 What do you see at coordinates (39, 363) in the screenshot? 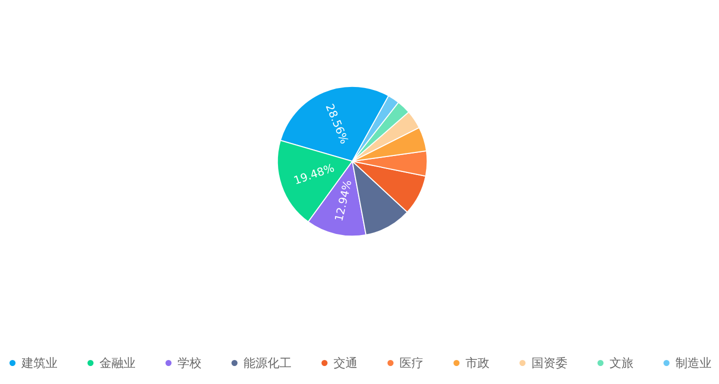
I see `legend-label: 建筑业` at bounding box center [39, 363].